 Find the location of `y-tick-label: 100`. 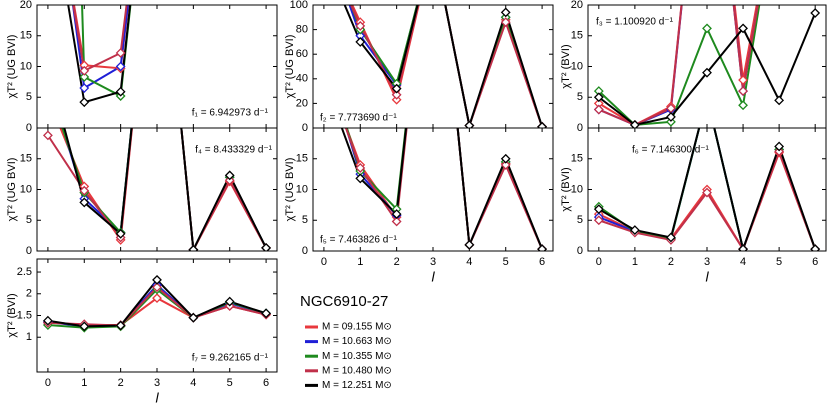

y-tick-label: 100 is located at coordinates (299, 5).